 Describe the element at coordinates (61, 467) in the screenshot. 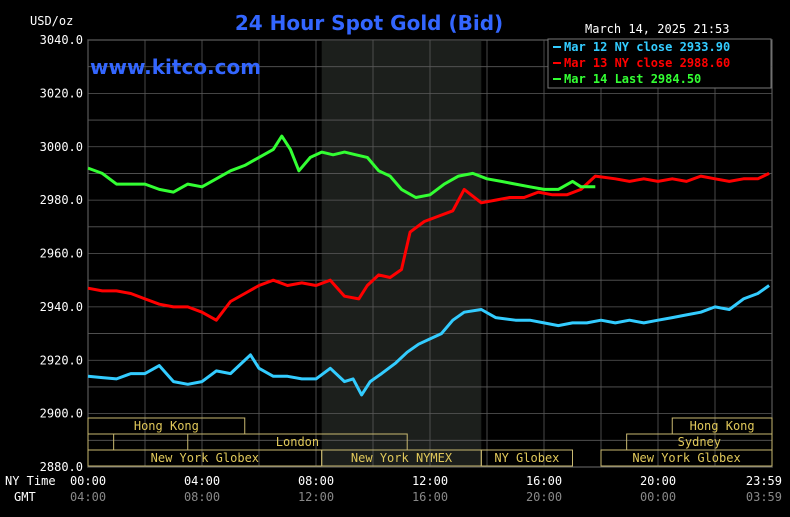

I see `y-tick-label: 2880.0` at that location.